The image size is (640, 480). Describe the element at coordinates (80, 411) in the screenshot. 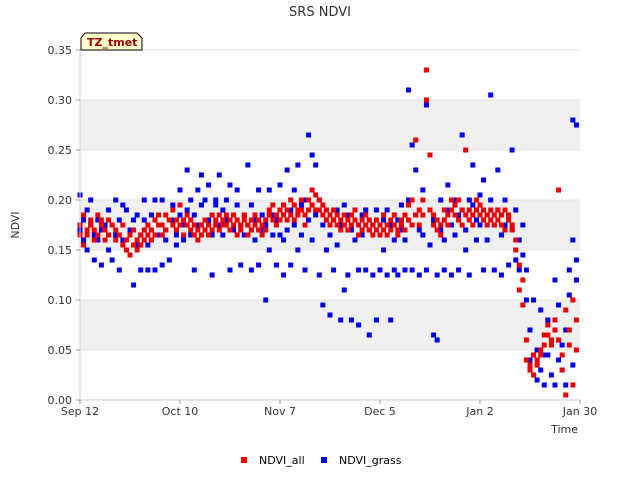

I see `x-tick-label: Sep 12` at that location.